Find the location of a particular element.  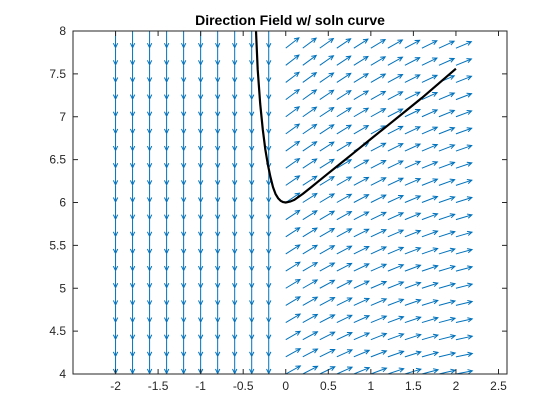

x-tick-label: -2 is located at coordinates (115, 386).